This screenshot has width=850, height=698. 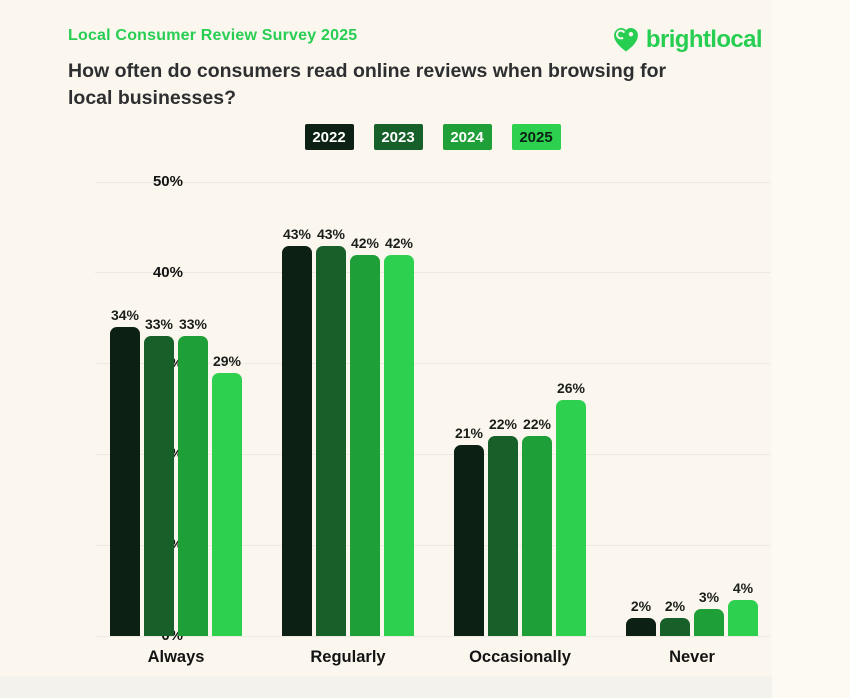 What do you see at coordinates (811, 349) in the screenshot?
I see `page-right-margin` at bounding box center [811, 349].